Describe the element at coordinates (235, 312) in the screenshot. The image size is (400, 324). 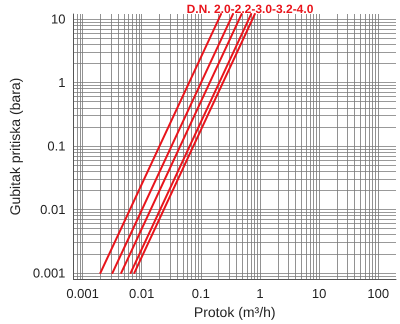
I see `x-axis-title: Protok (m³/h)` at that location.